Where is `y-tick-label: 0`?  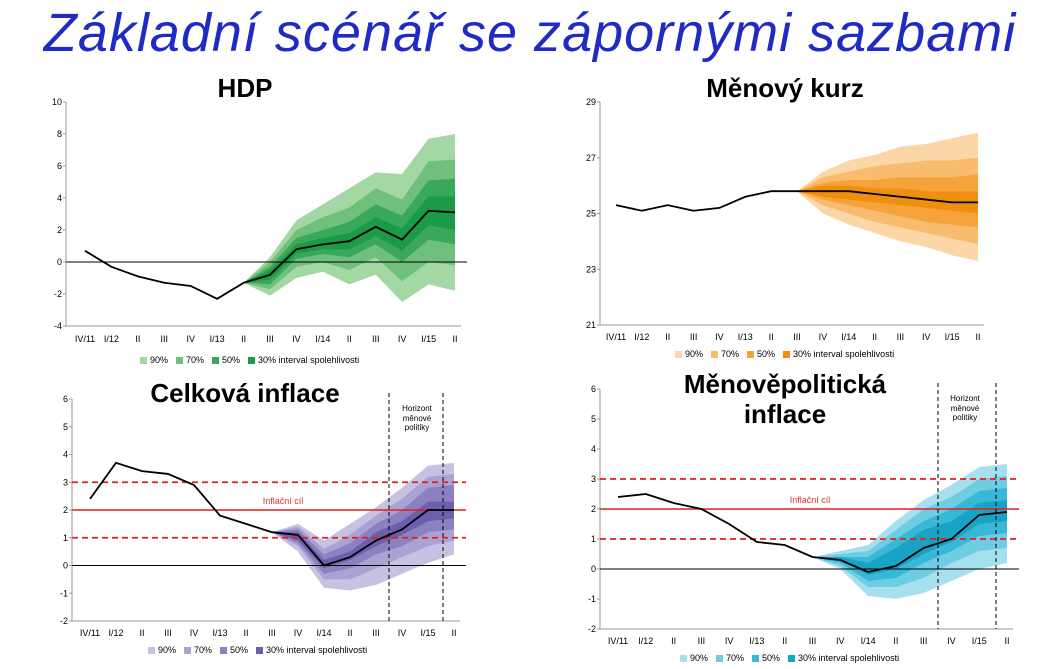
y-tick-label: 0 is located at coordinates (65, 566).